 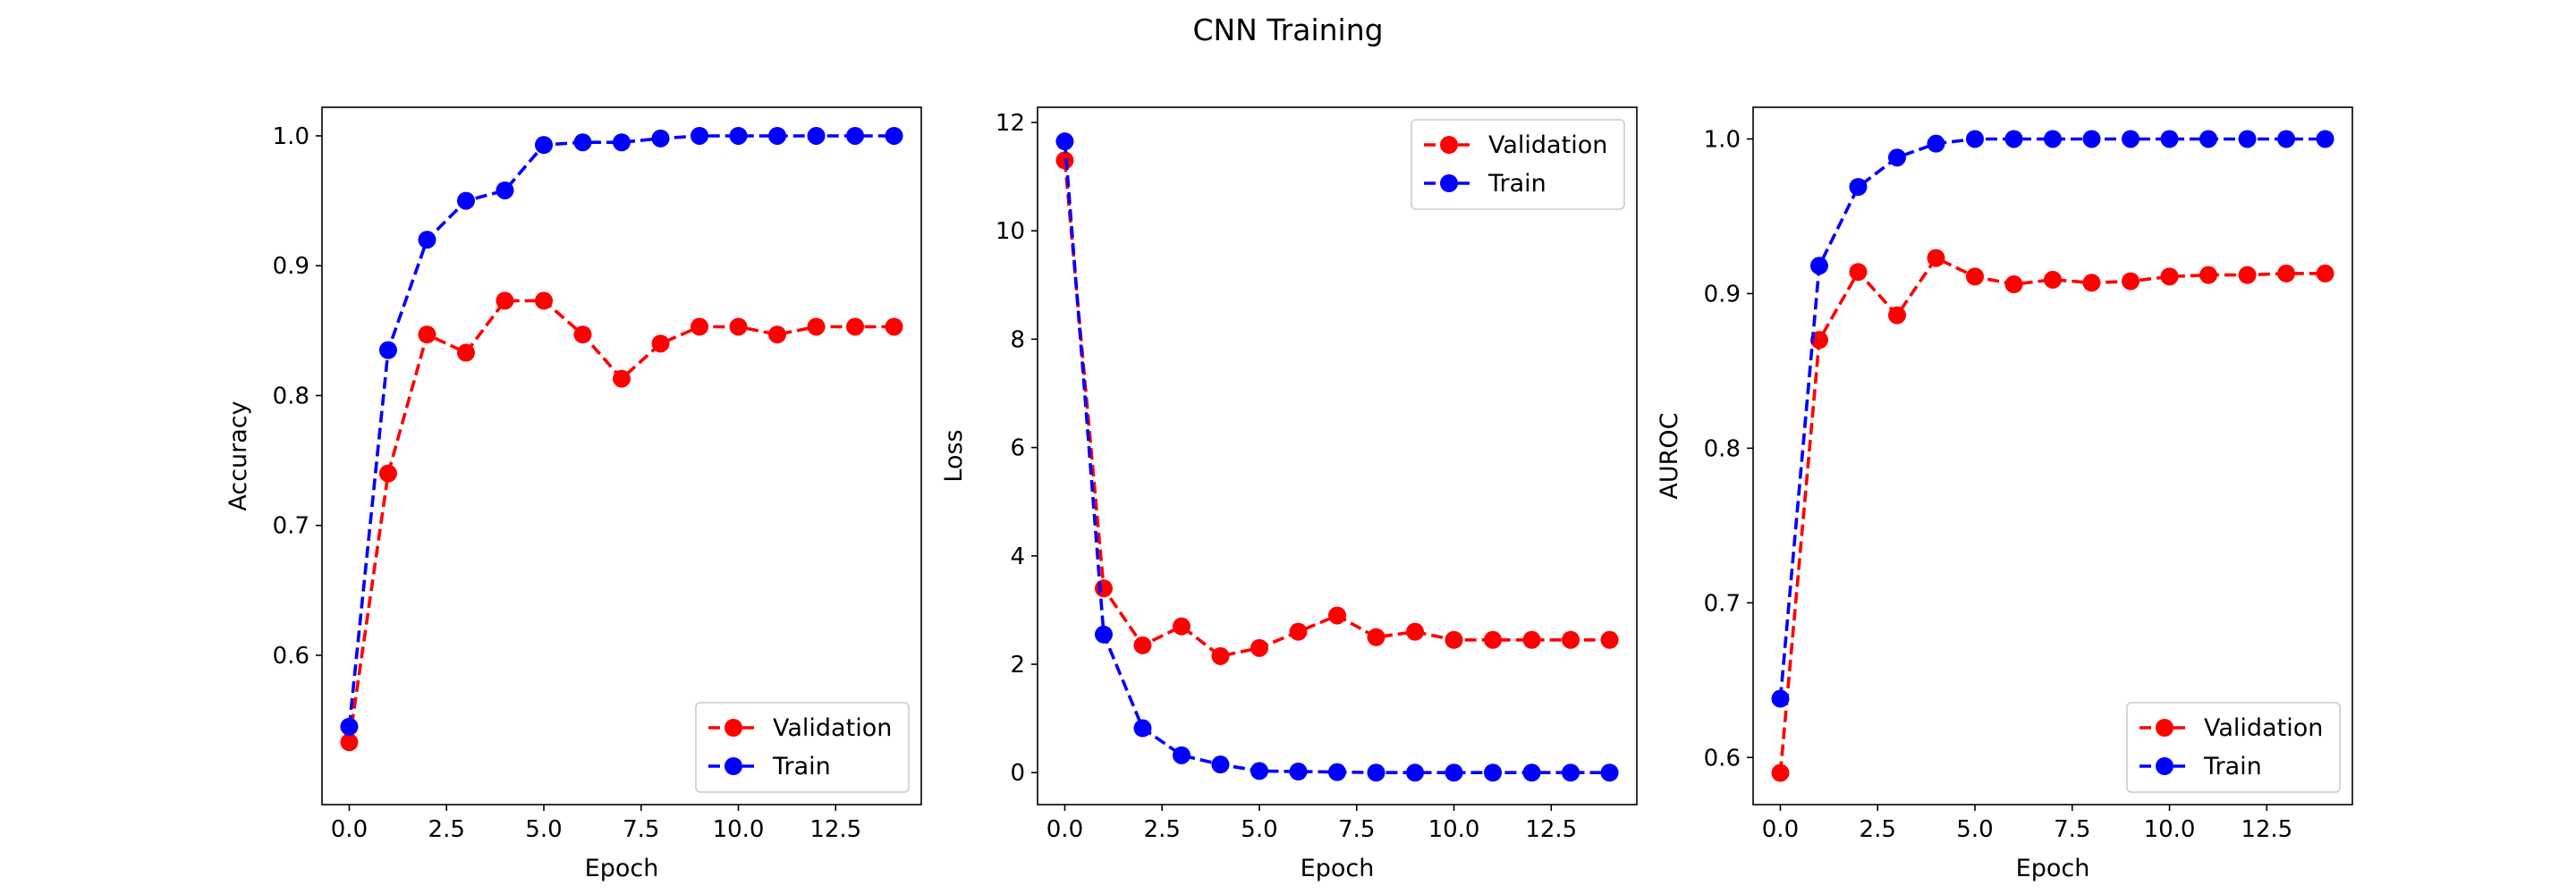 I want to click on y-tick-label: 0.6, so click(x=291, y=656).